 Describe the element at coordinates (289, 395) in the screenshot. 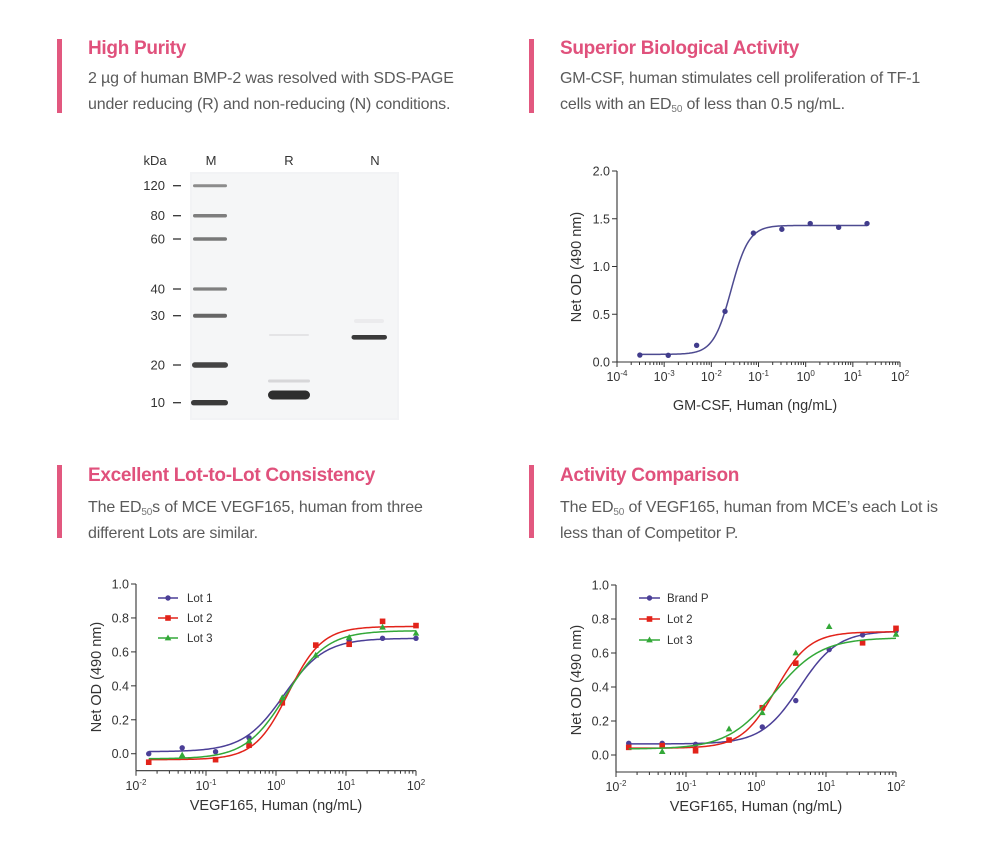

I see `reducing-main-band` at that location.